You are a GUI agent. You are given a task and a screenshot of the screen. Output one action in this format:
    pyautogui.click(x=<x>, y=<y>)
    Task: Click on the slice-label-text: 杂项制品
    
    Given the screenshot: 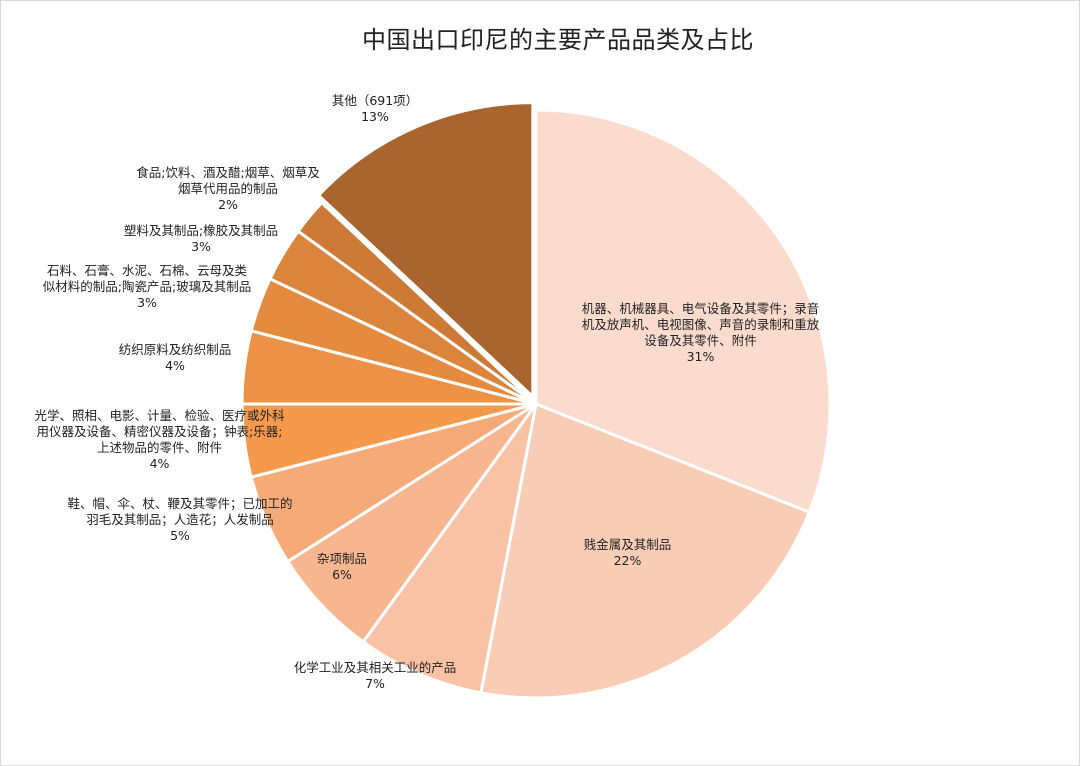 What is the action you would take?
    pyautogui.click(x=341, y=558)
    